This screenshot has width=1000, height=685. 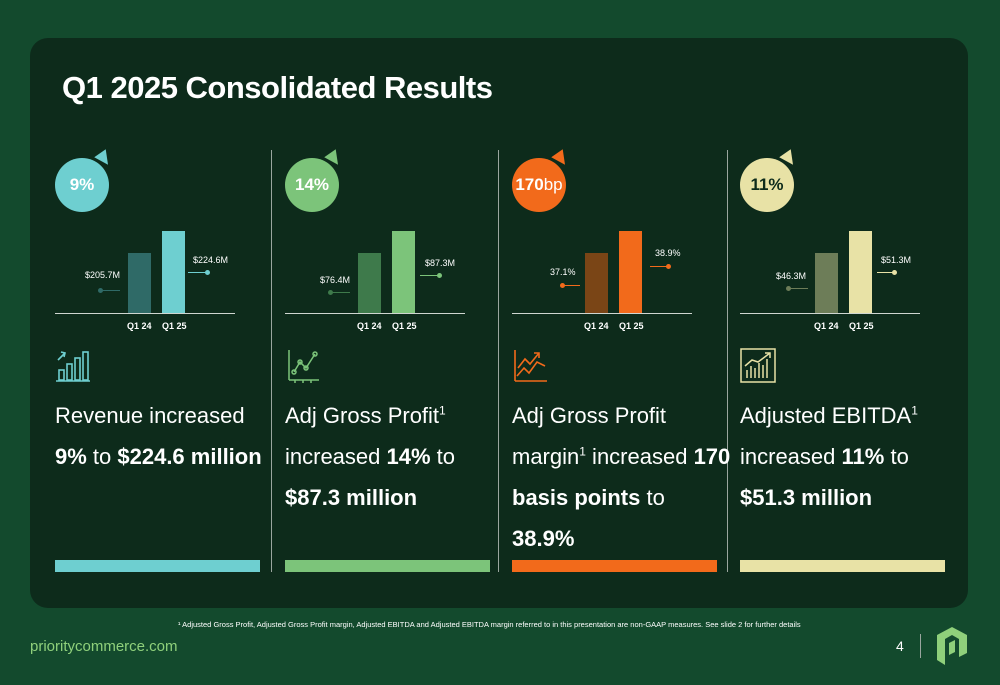 What do you see at coordinates (211, 260) in the screenshot?
I see `cur-value-label: $224.6M` at bounding box center [211, 260].